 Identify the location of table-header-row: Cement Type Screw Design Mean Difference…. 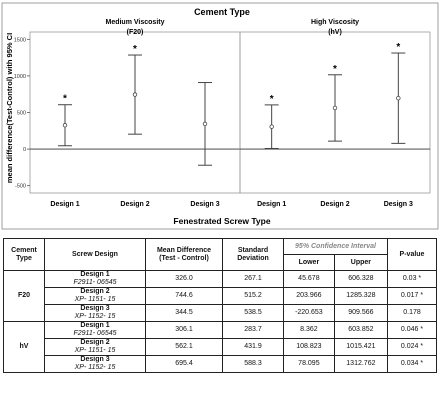
(220, 254).